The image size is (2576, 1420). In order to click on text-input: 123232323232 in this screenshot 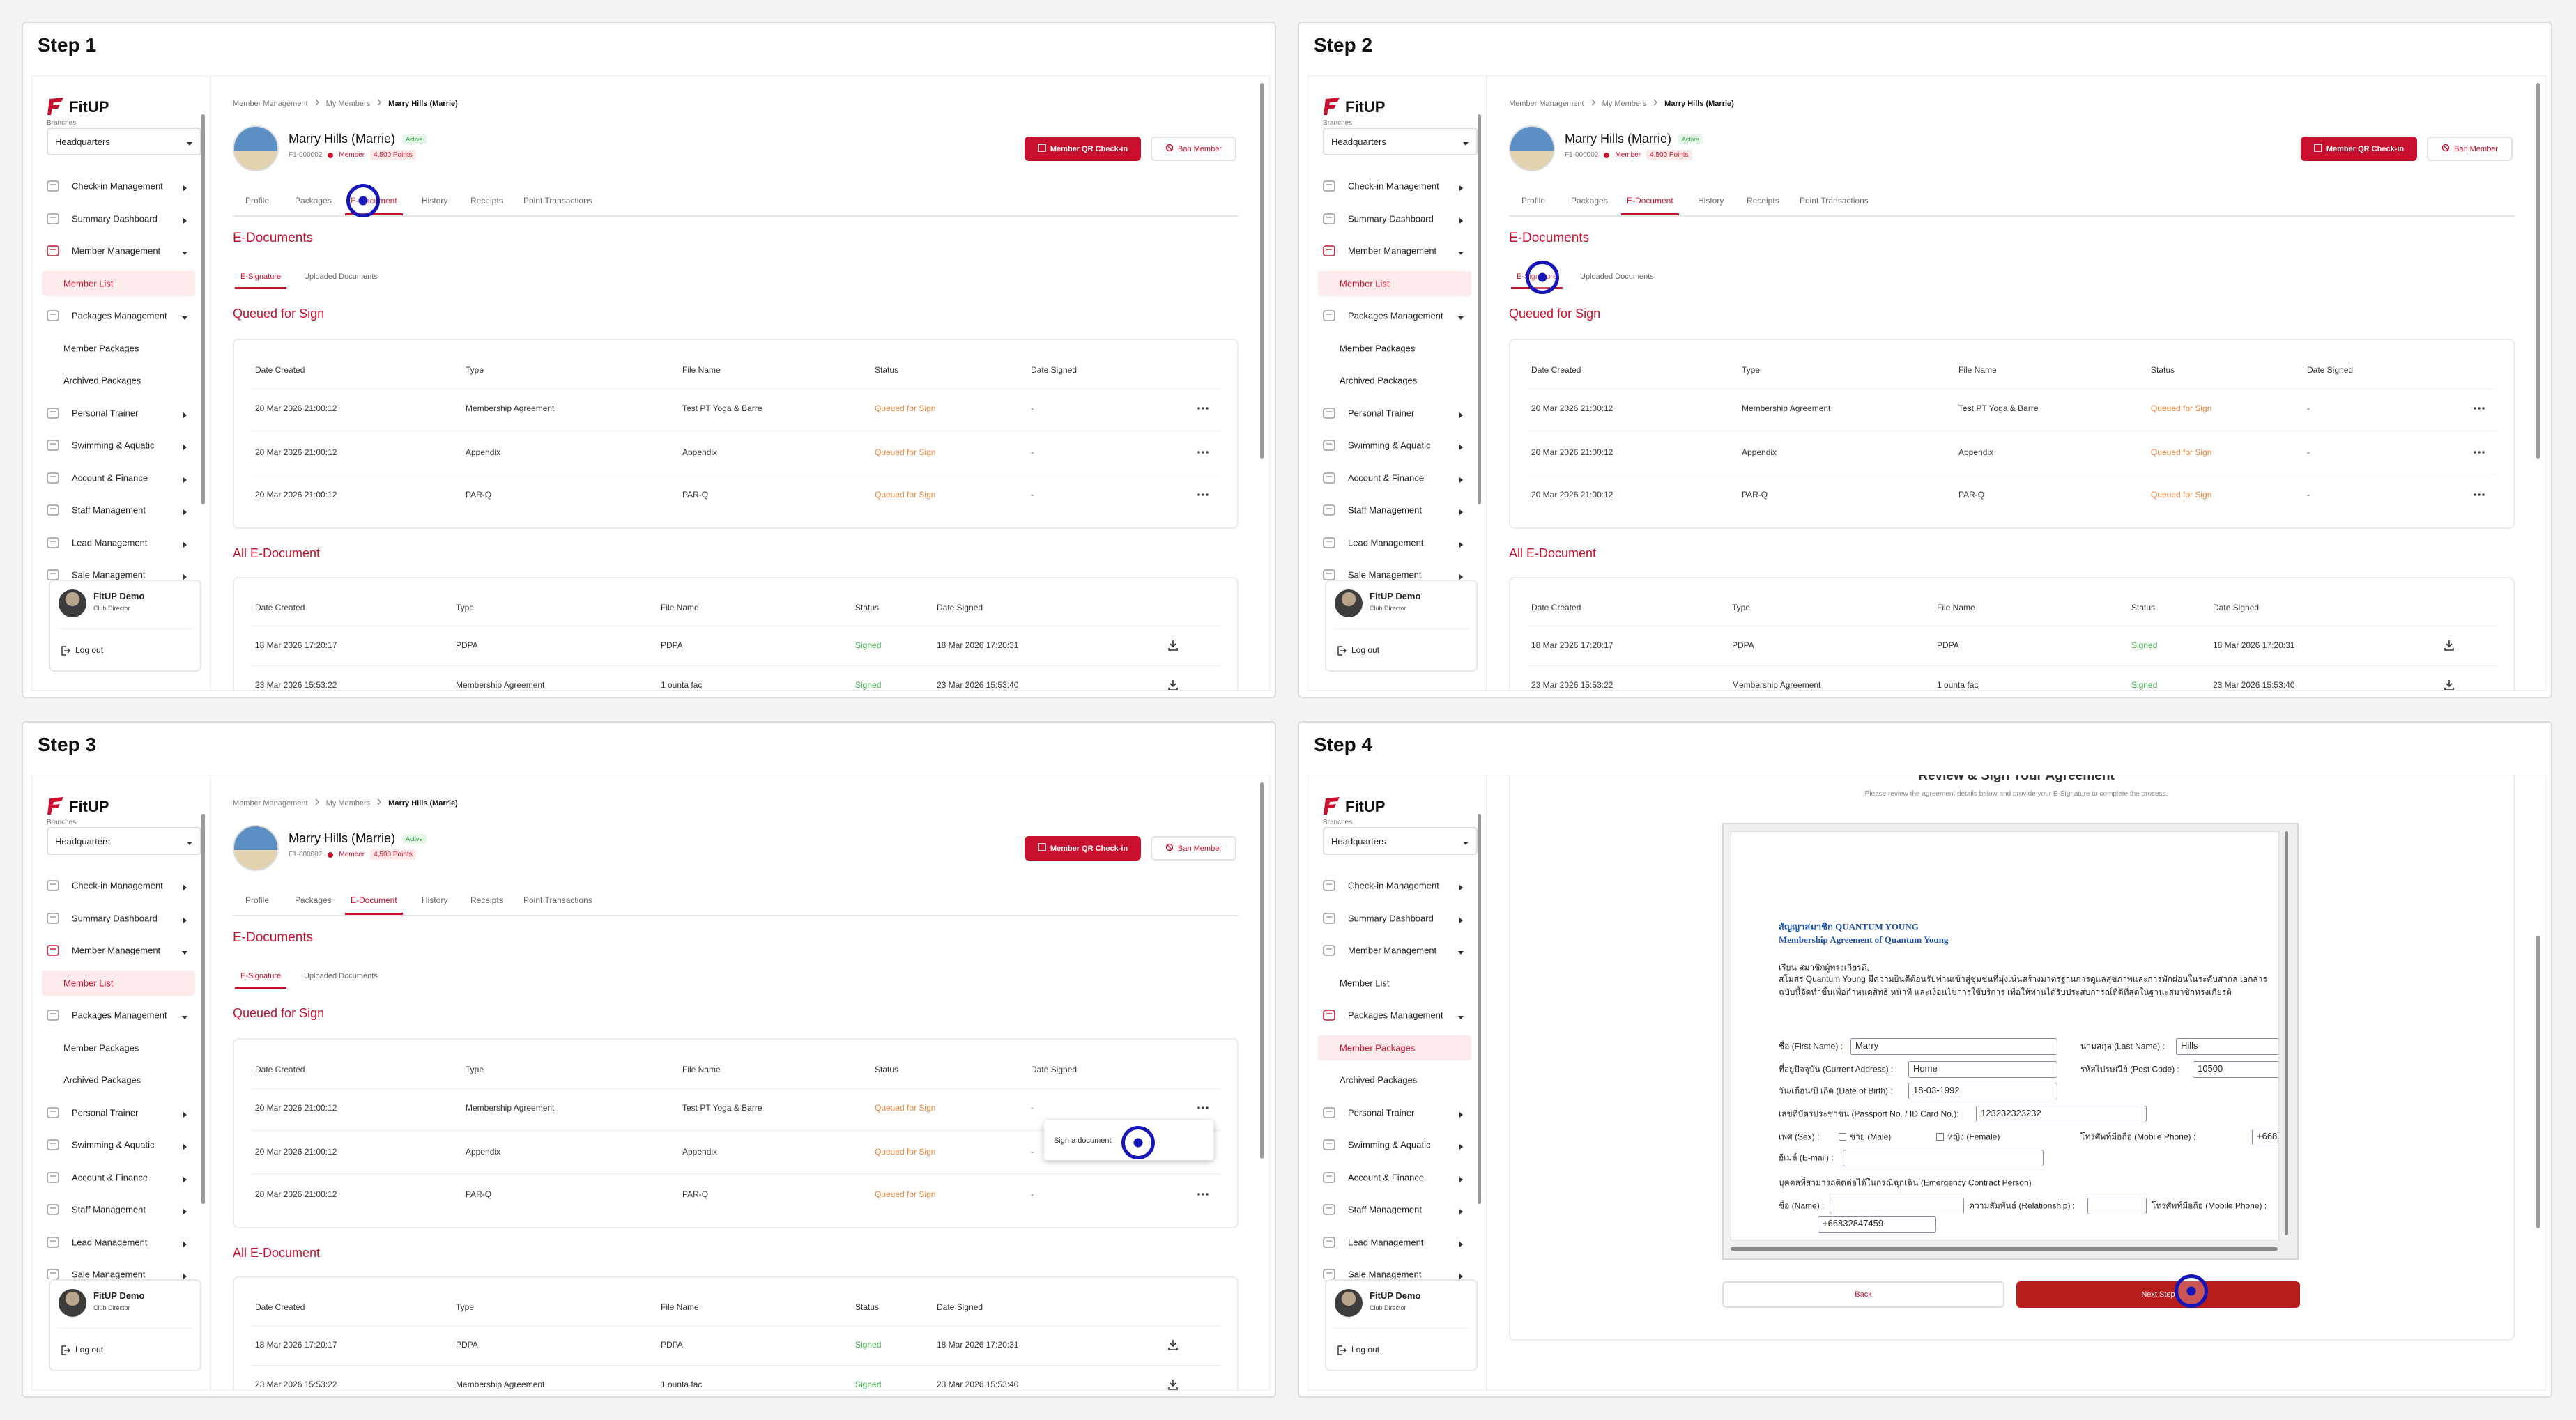, I will do `click(2061, 1114)`.